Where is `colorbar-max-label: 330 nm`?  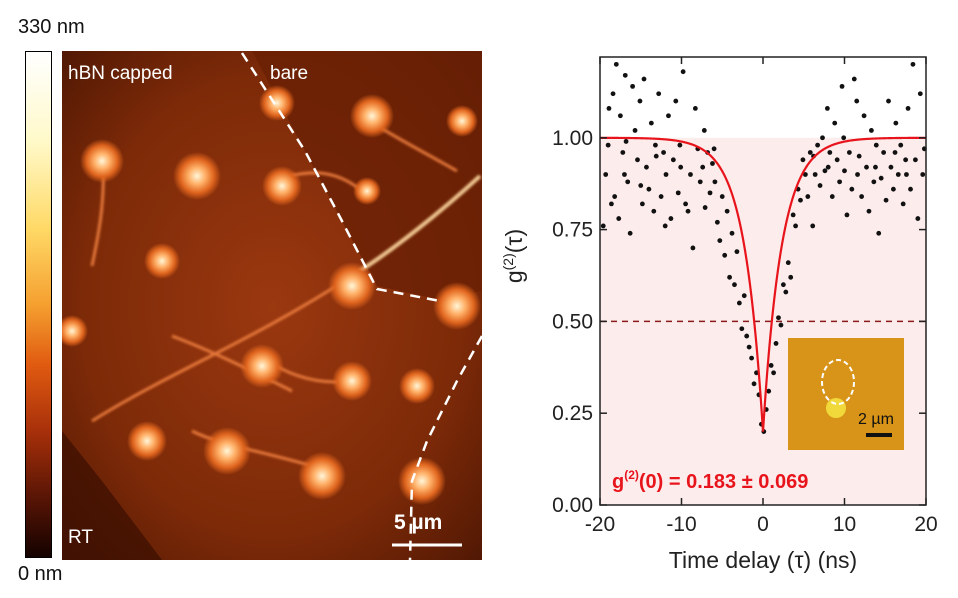 colorbar-max-label: 330 nm is located at coordinates (51, 27).